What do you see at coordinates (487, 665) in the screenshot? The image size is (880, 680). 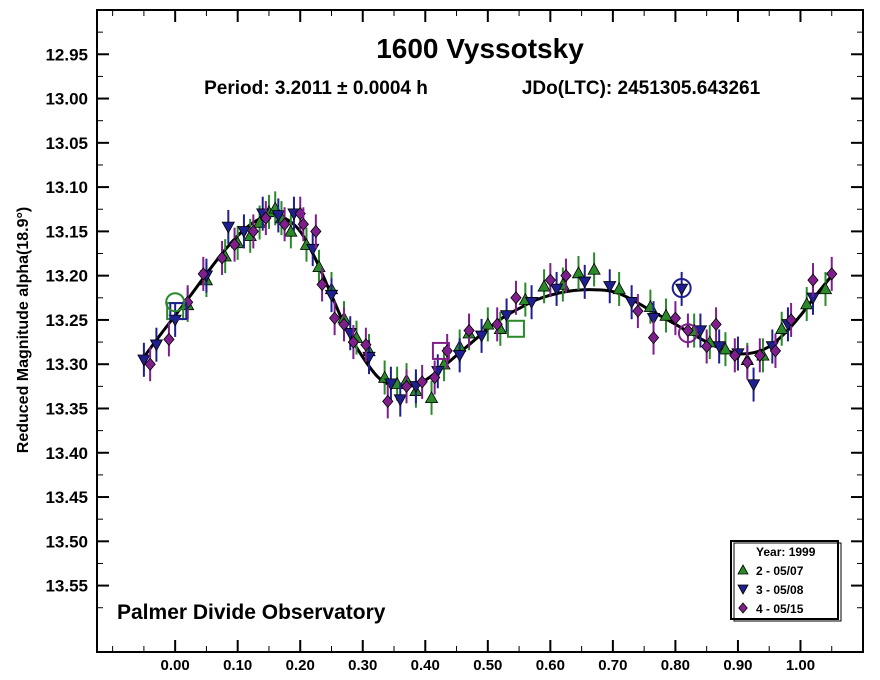 I see `x-tick-label: 0.50` at bounding box center [487, 665].